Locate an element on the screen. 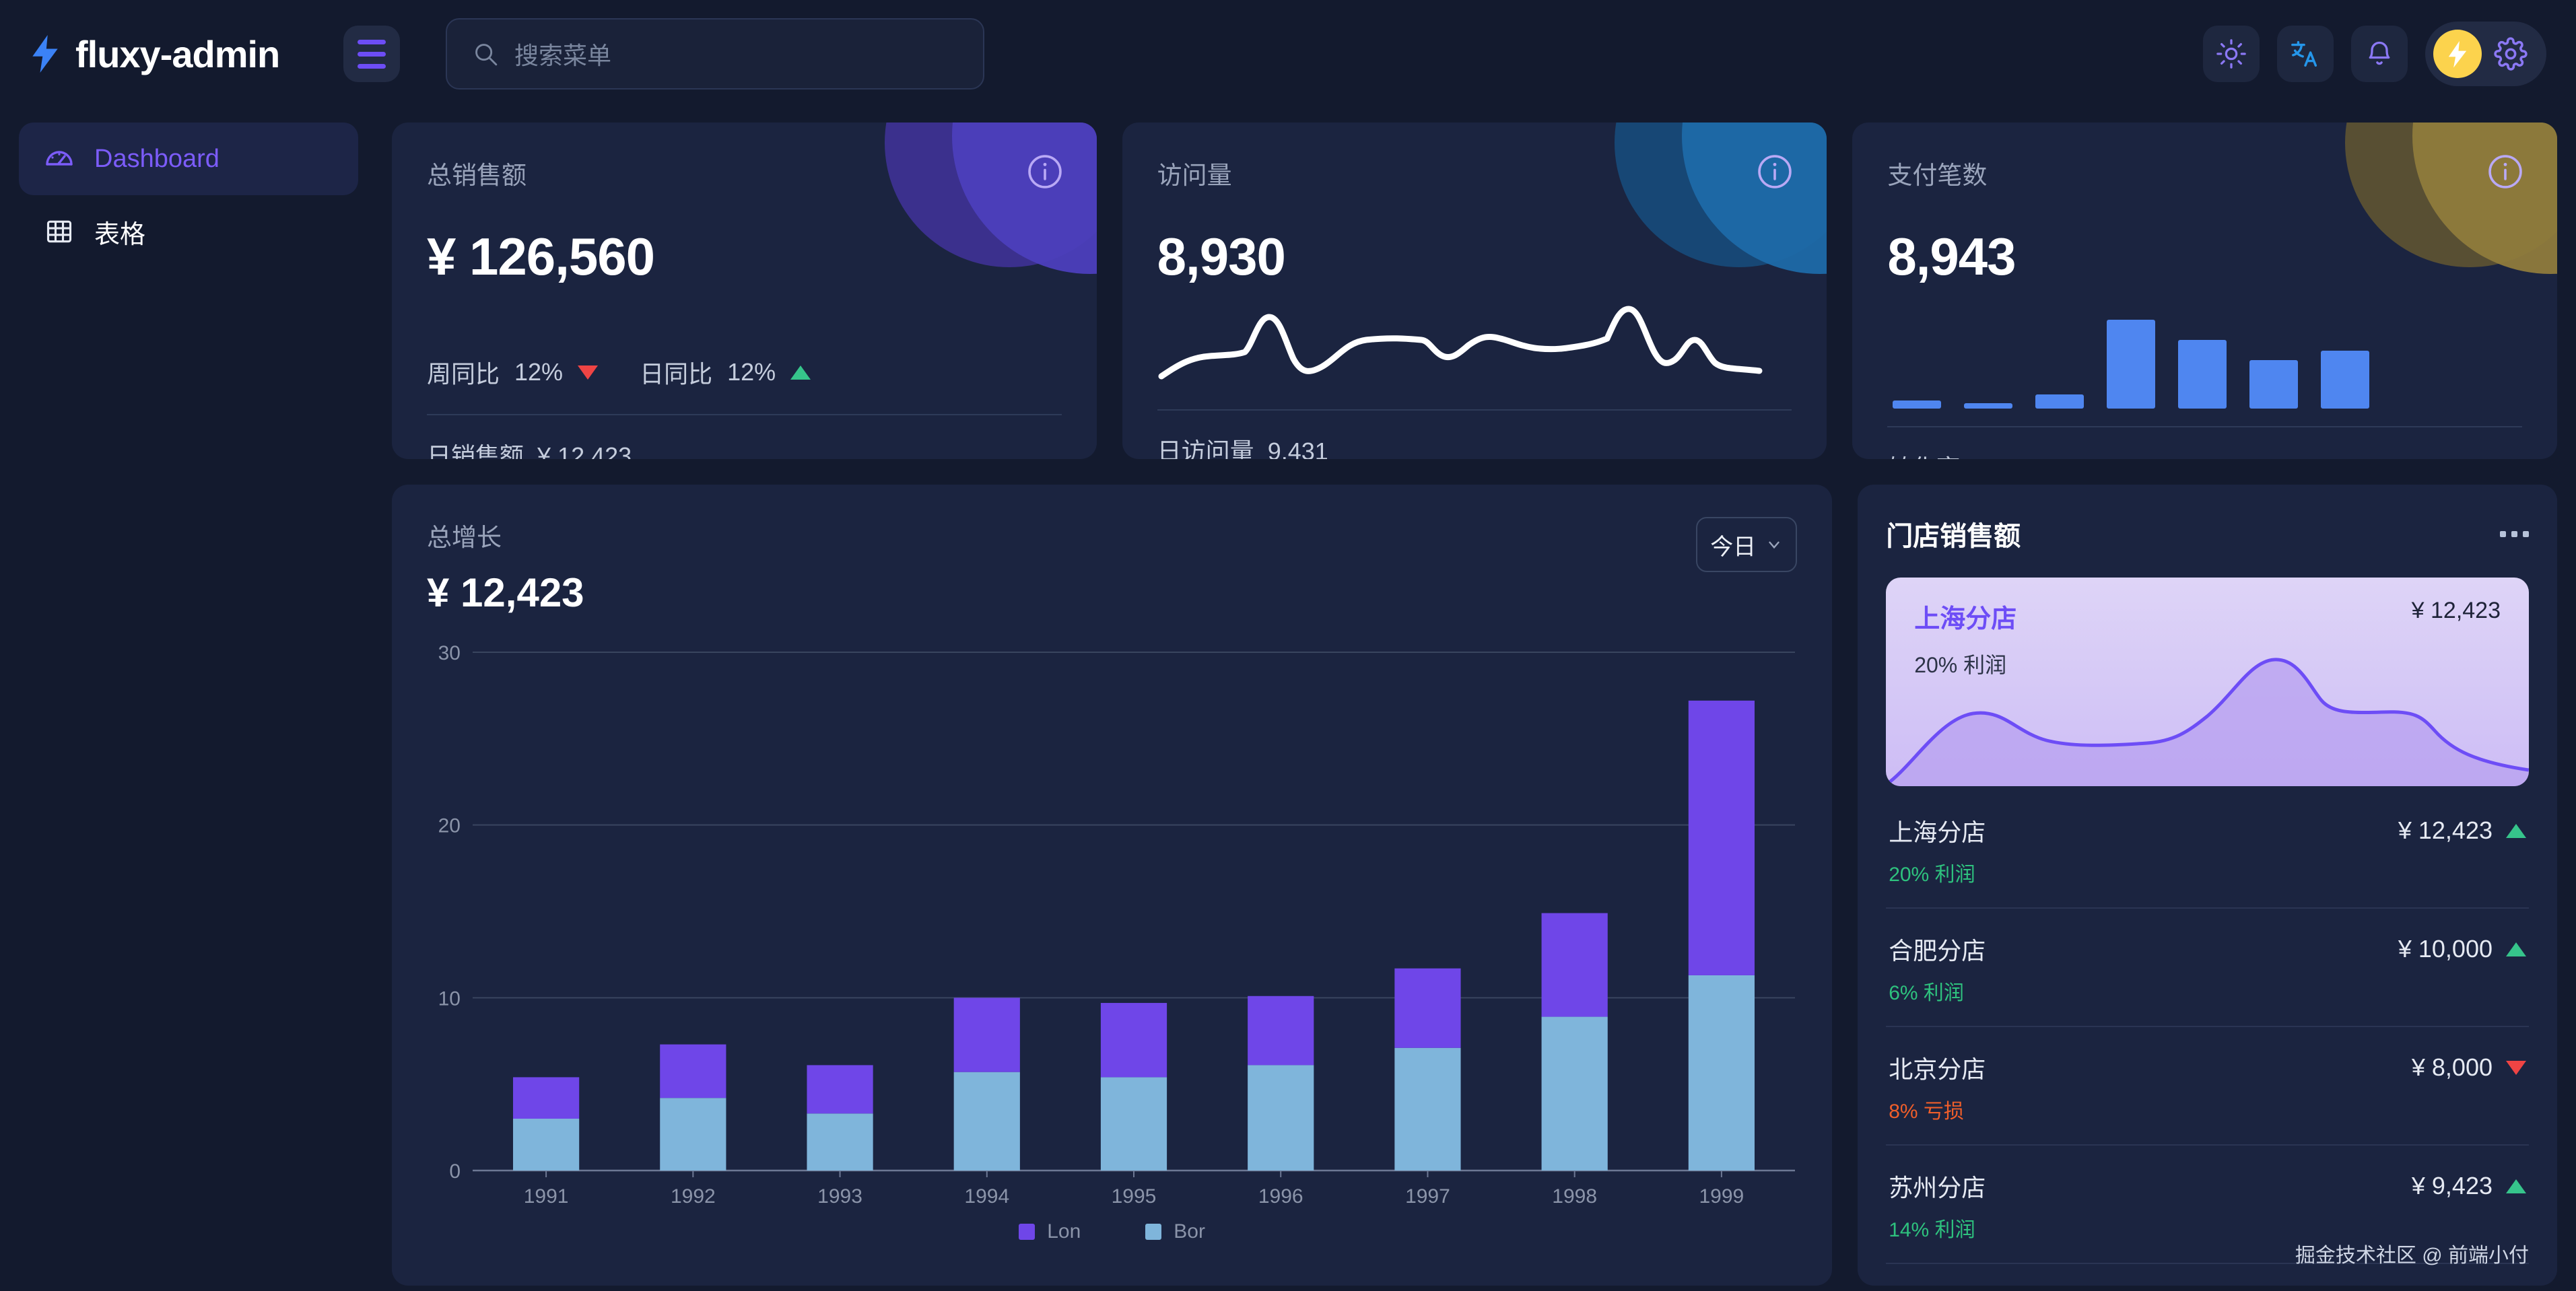 The image size is (2576, 1291). notifications-button is located at coordinates (2379, 54).